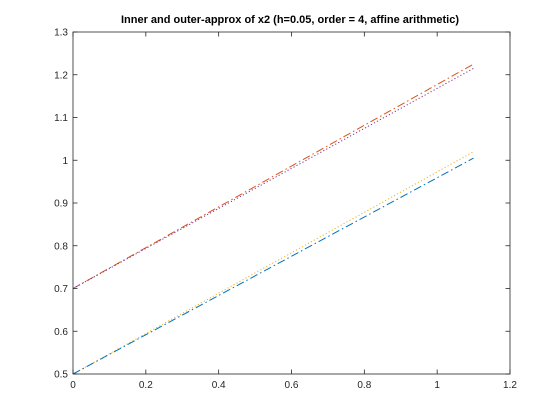 The width and height of the screenshot is (560, 420). What do you see at coordinates (61, 246) in the screenshot?
I see `y-tick-label: 0.8` at bounding box center [61, 246].